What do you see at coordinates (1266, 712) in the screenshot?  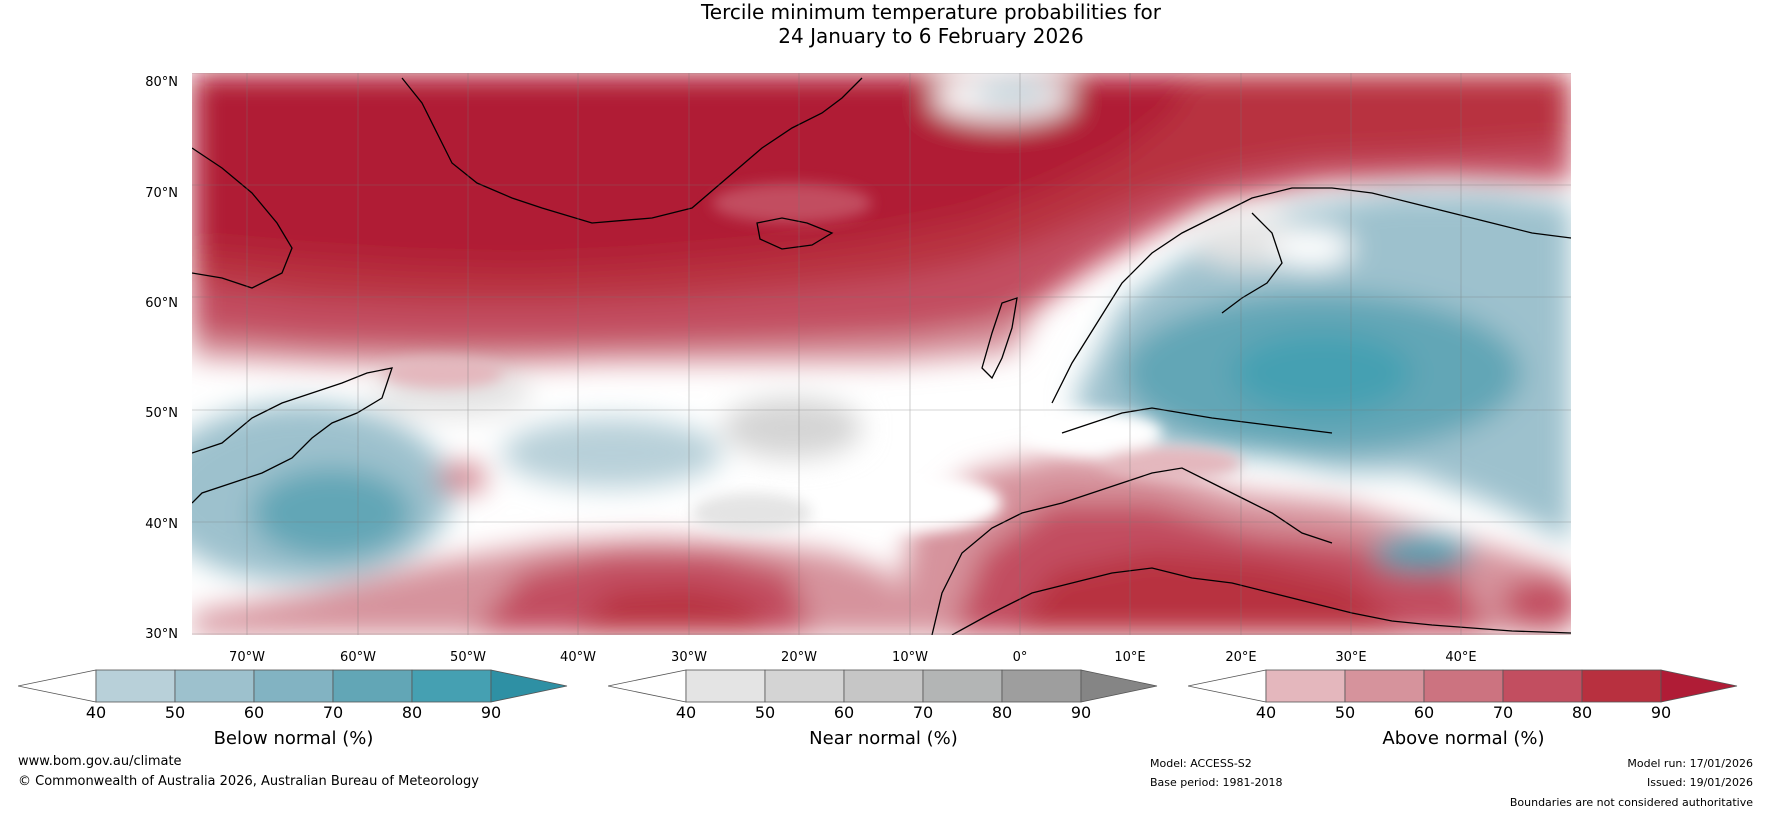 I see `colorbar-above-tick-40: 40` at bounding box center [1266, 712].